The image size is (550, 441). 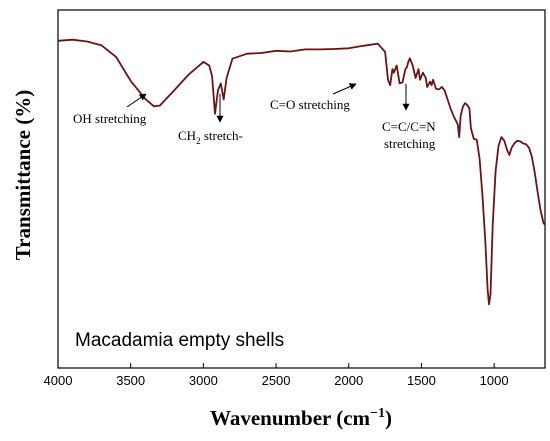 I want to click on x-axis-ticks: 4000 3500 3000 2500 2000 1500 1000, so click(x=276, y=375).